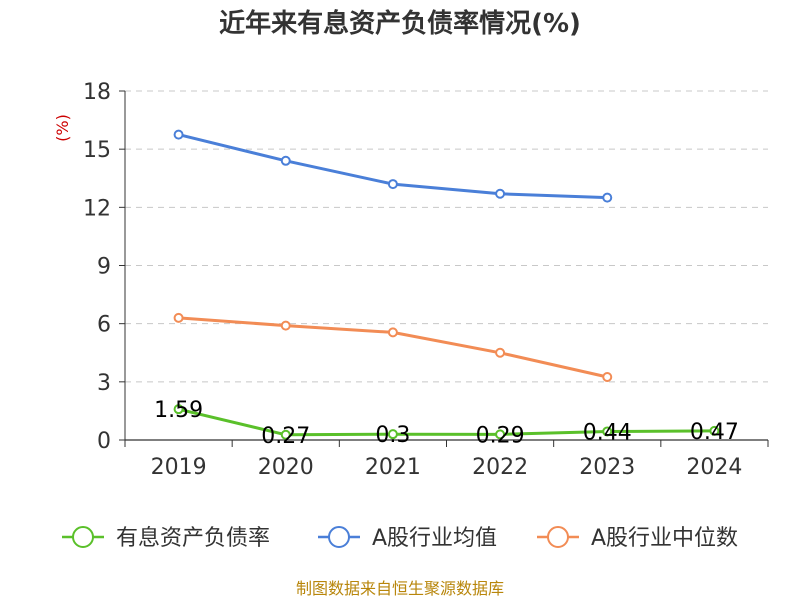  What do you see at coordinates (393, 467) in the screenshot?
I see `x-tick-label: 2021` at bounding box center [393, 467].